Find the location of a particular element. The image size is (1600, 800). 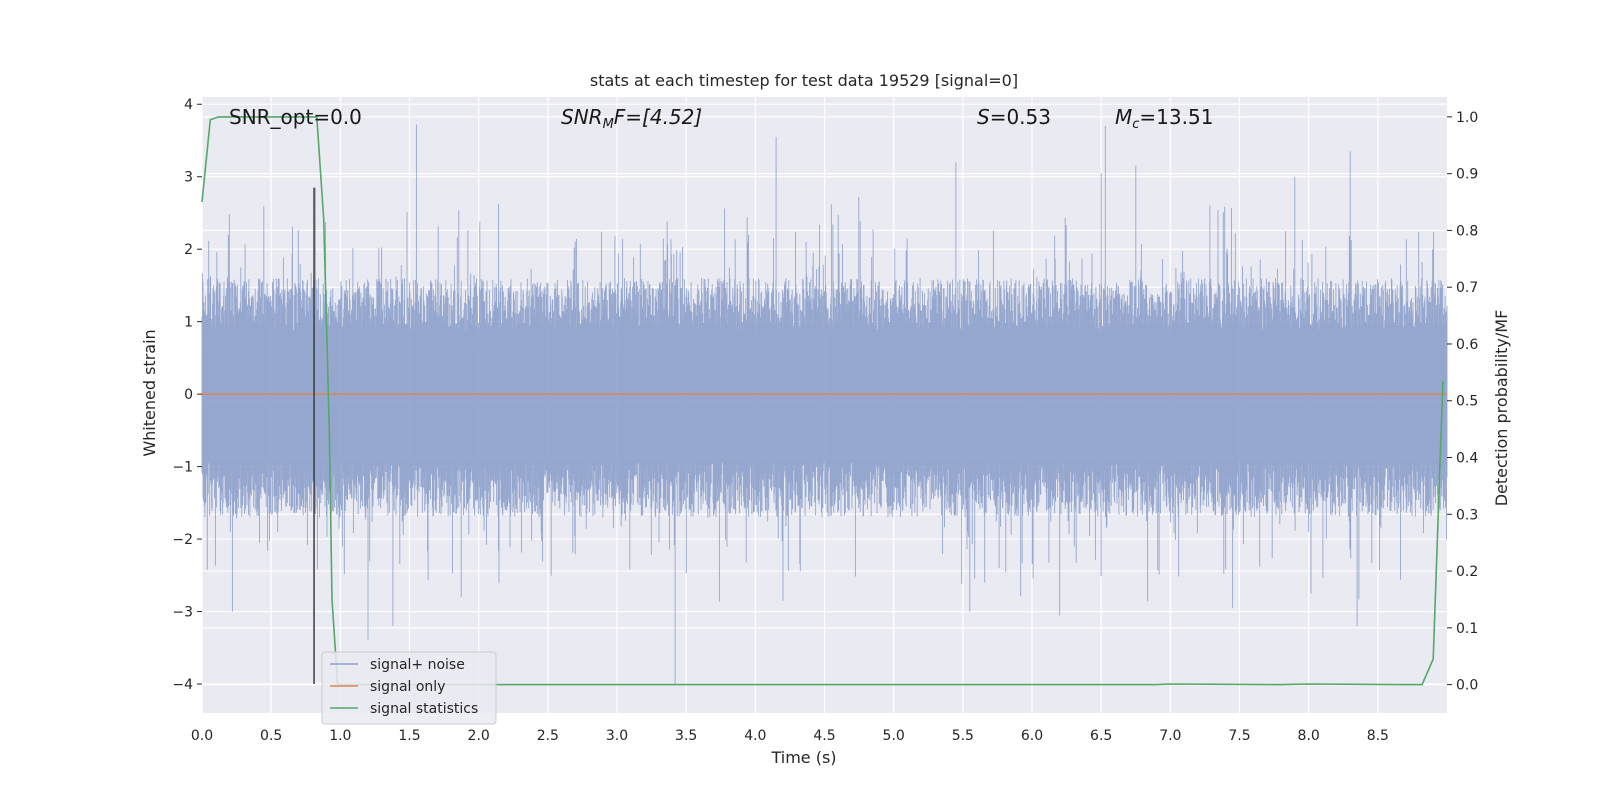

legend-label-signal-noise: signal+ noise is located at coordinates (417, 665).